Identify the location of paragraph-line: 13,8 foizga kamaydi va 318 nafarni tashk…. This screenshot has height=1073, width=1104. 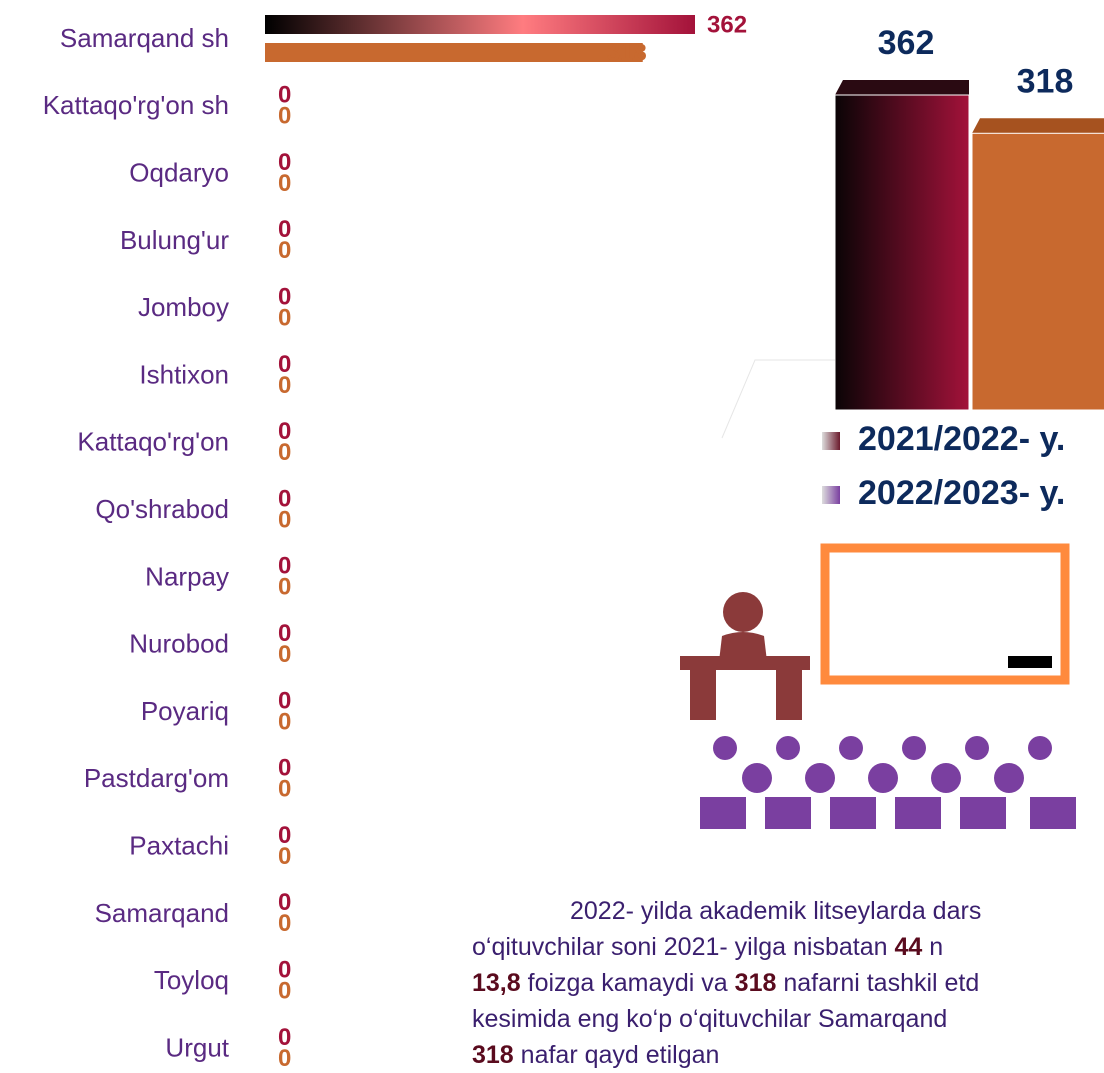
(788, 983).